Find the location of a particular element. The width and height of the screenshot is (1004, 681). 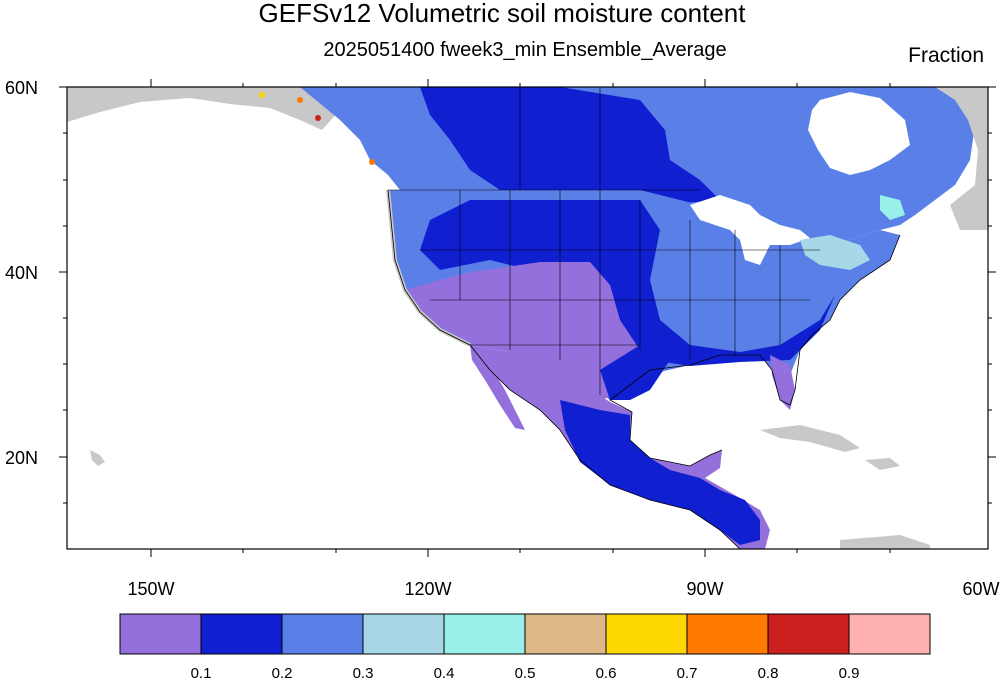

mexico-dark-region is located at coordinates (660, 472).